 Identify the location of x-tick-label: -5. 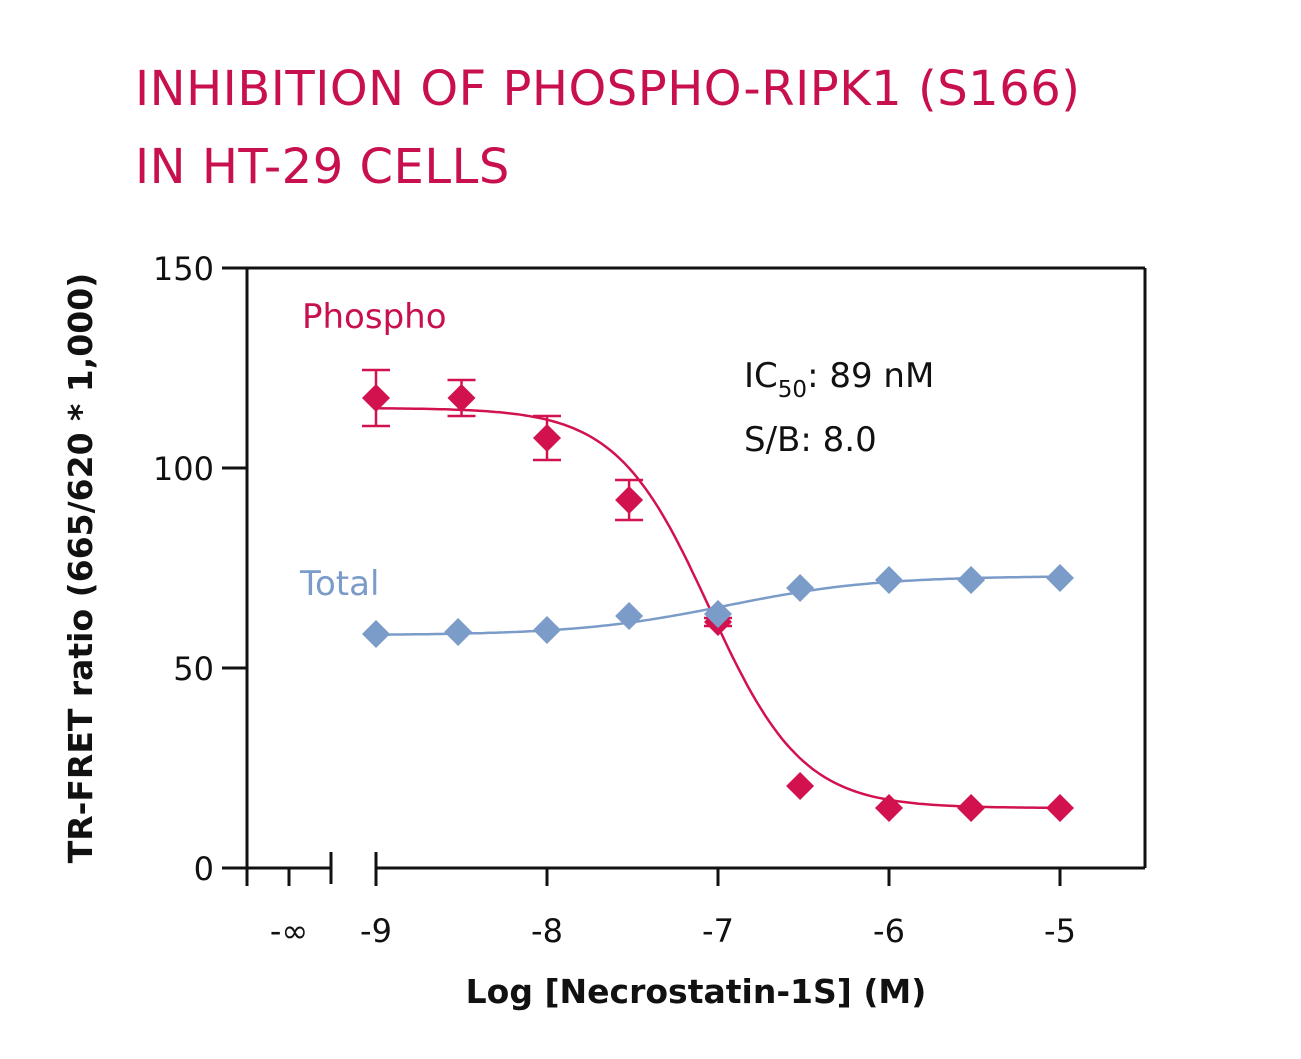
(1060, 931).